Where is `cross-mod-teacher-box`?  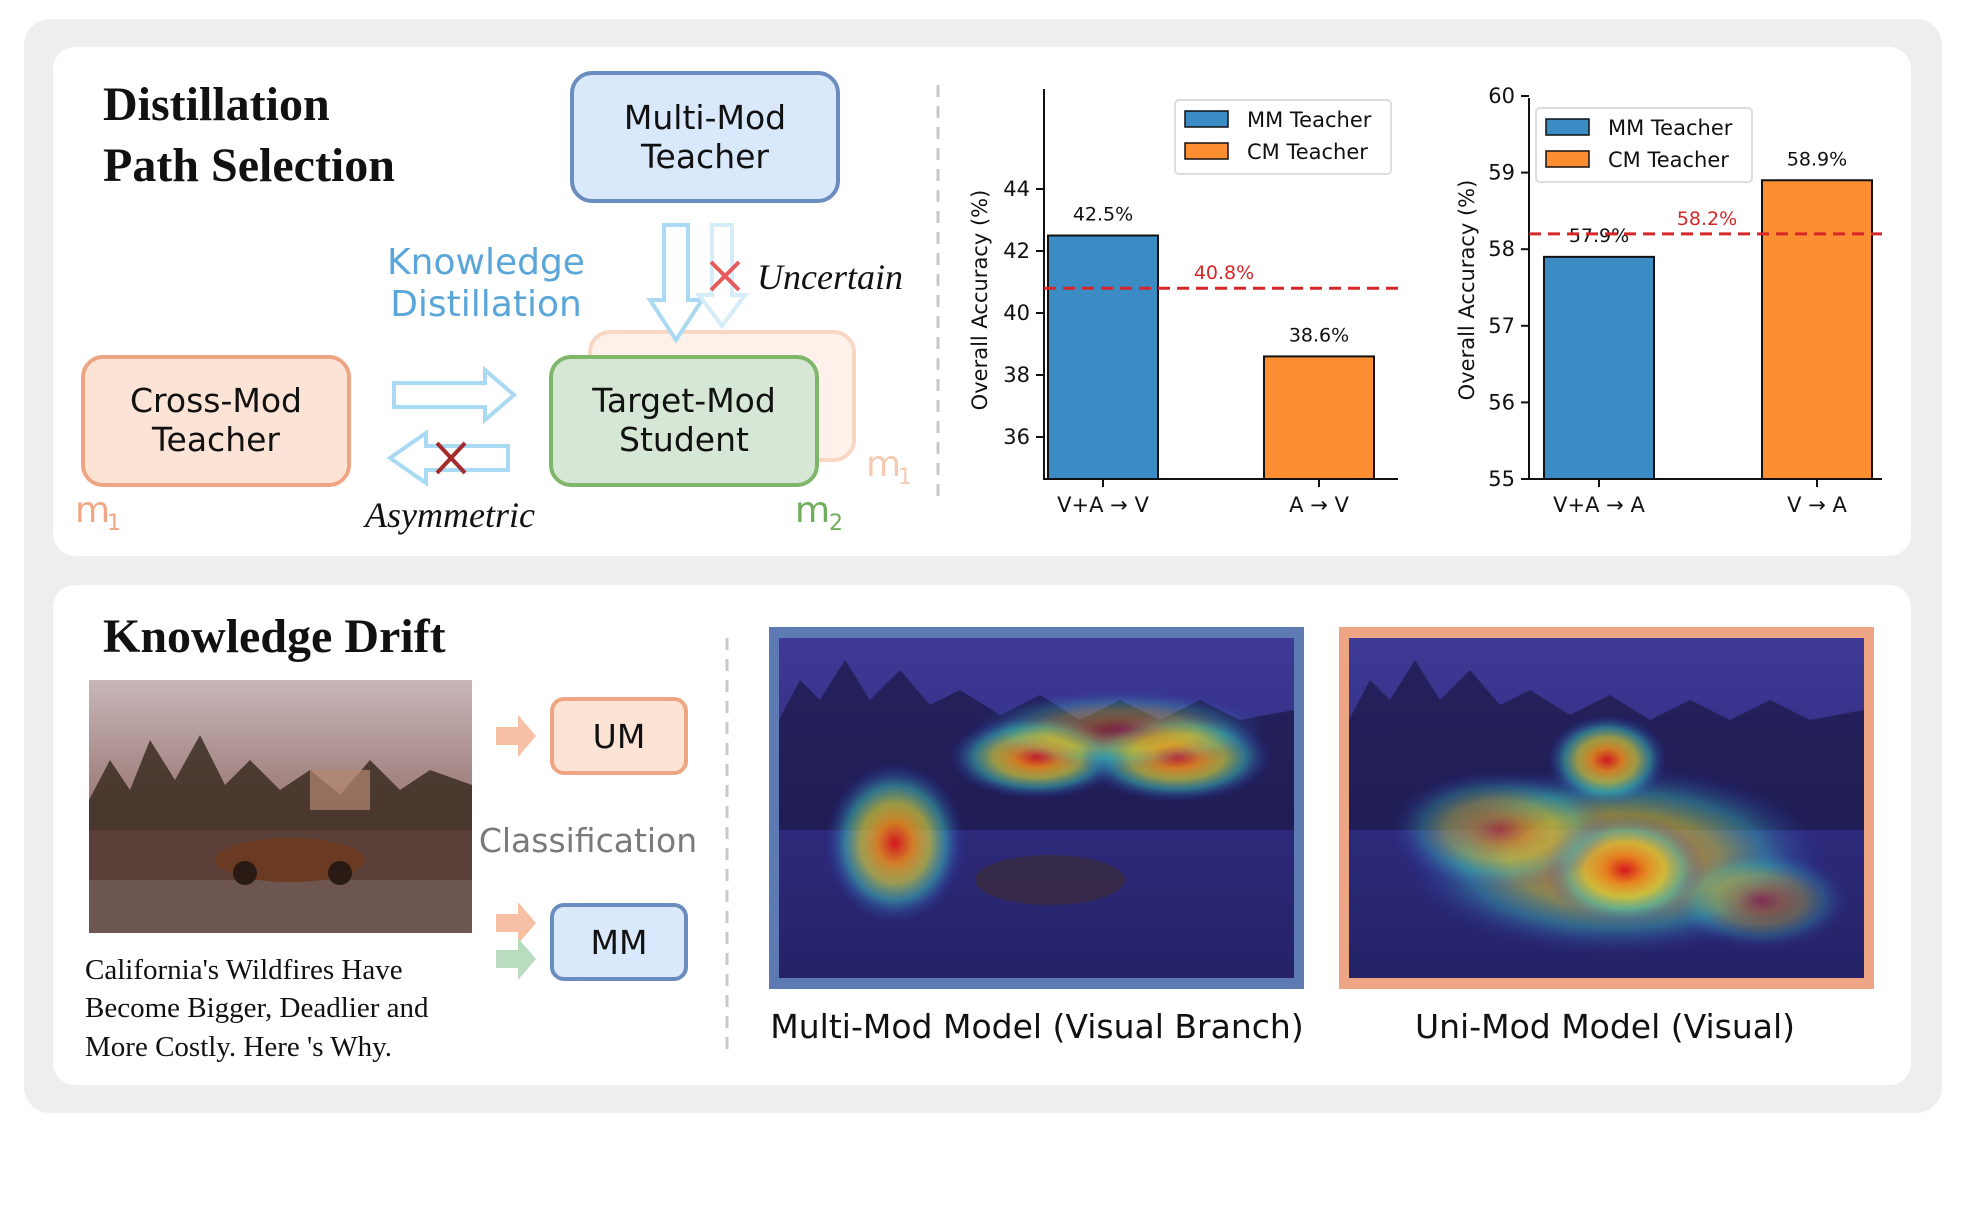 cross-mod-teacher-box is located at coordinates (216, 421).